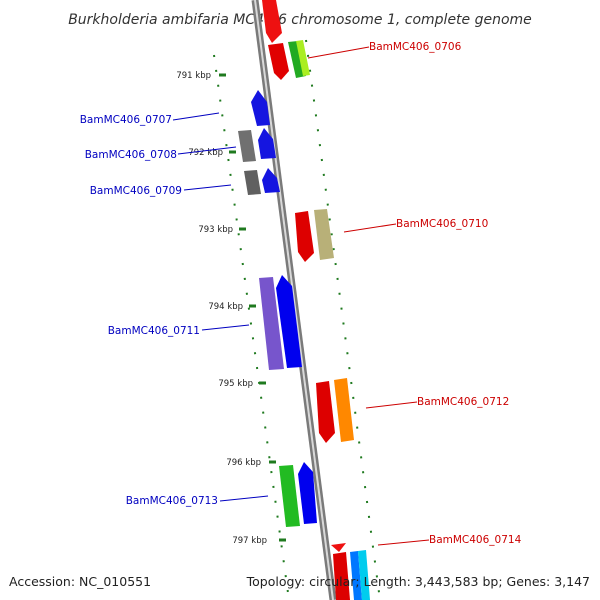  What do you see at coordinates (154, 331) in the screenshot?
I see `gene-label-bammc406-0711: BamMC406_0711` at bounding box center [154, 331].